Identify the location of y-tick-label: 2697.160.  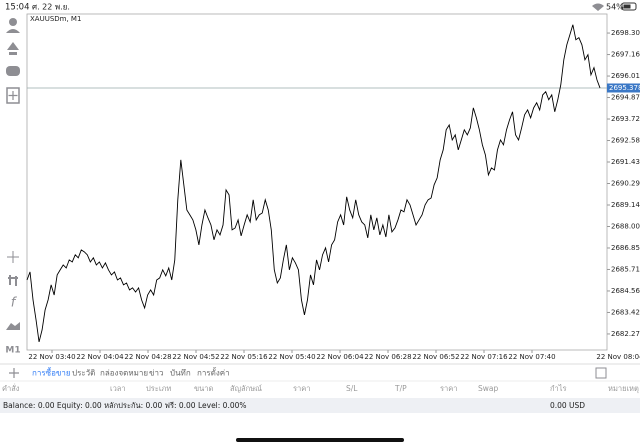
(625, 55).